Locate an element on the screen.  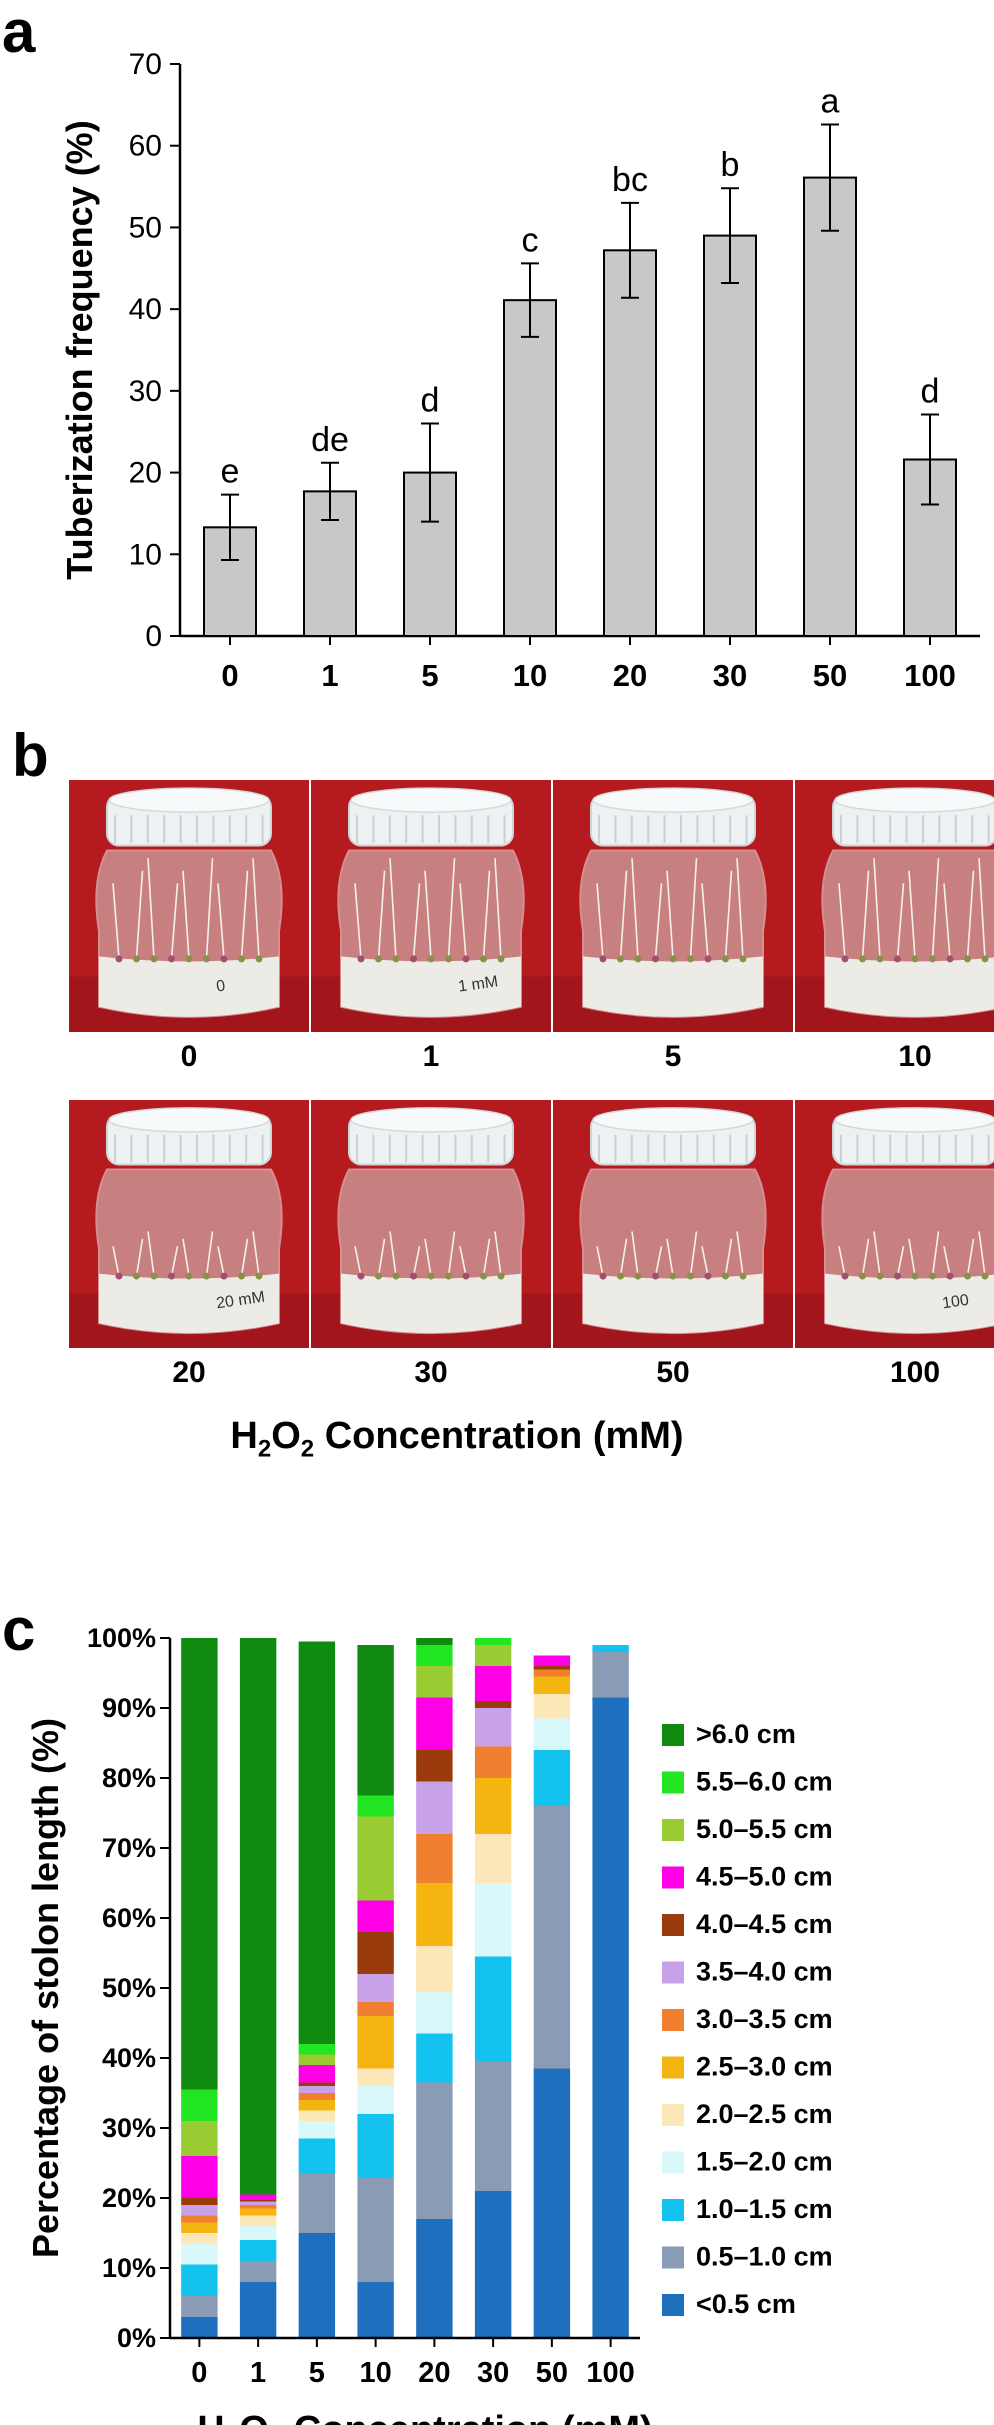
legend-label: 2.0–2.5 cm is located at coordinates (764, 2114).